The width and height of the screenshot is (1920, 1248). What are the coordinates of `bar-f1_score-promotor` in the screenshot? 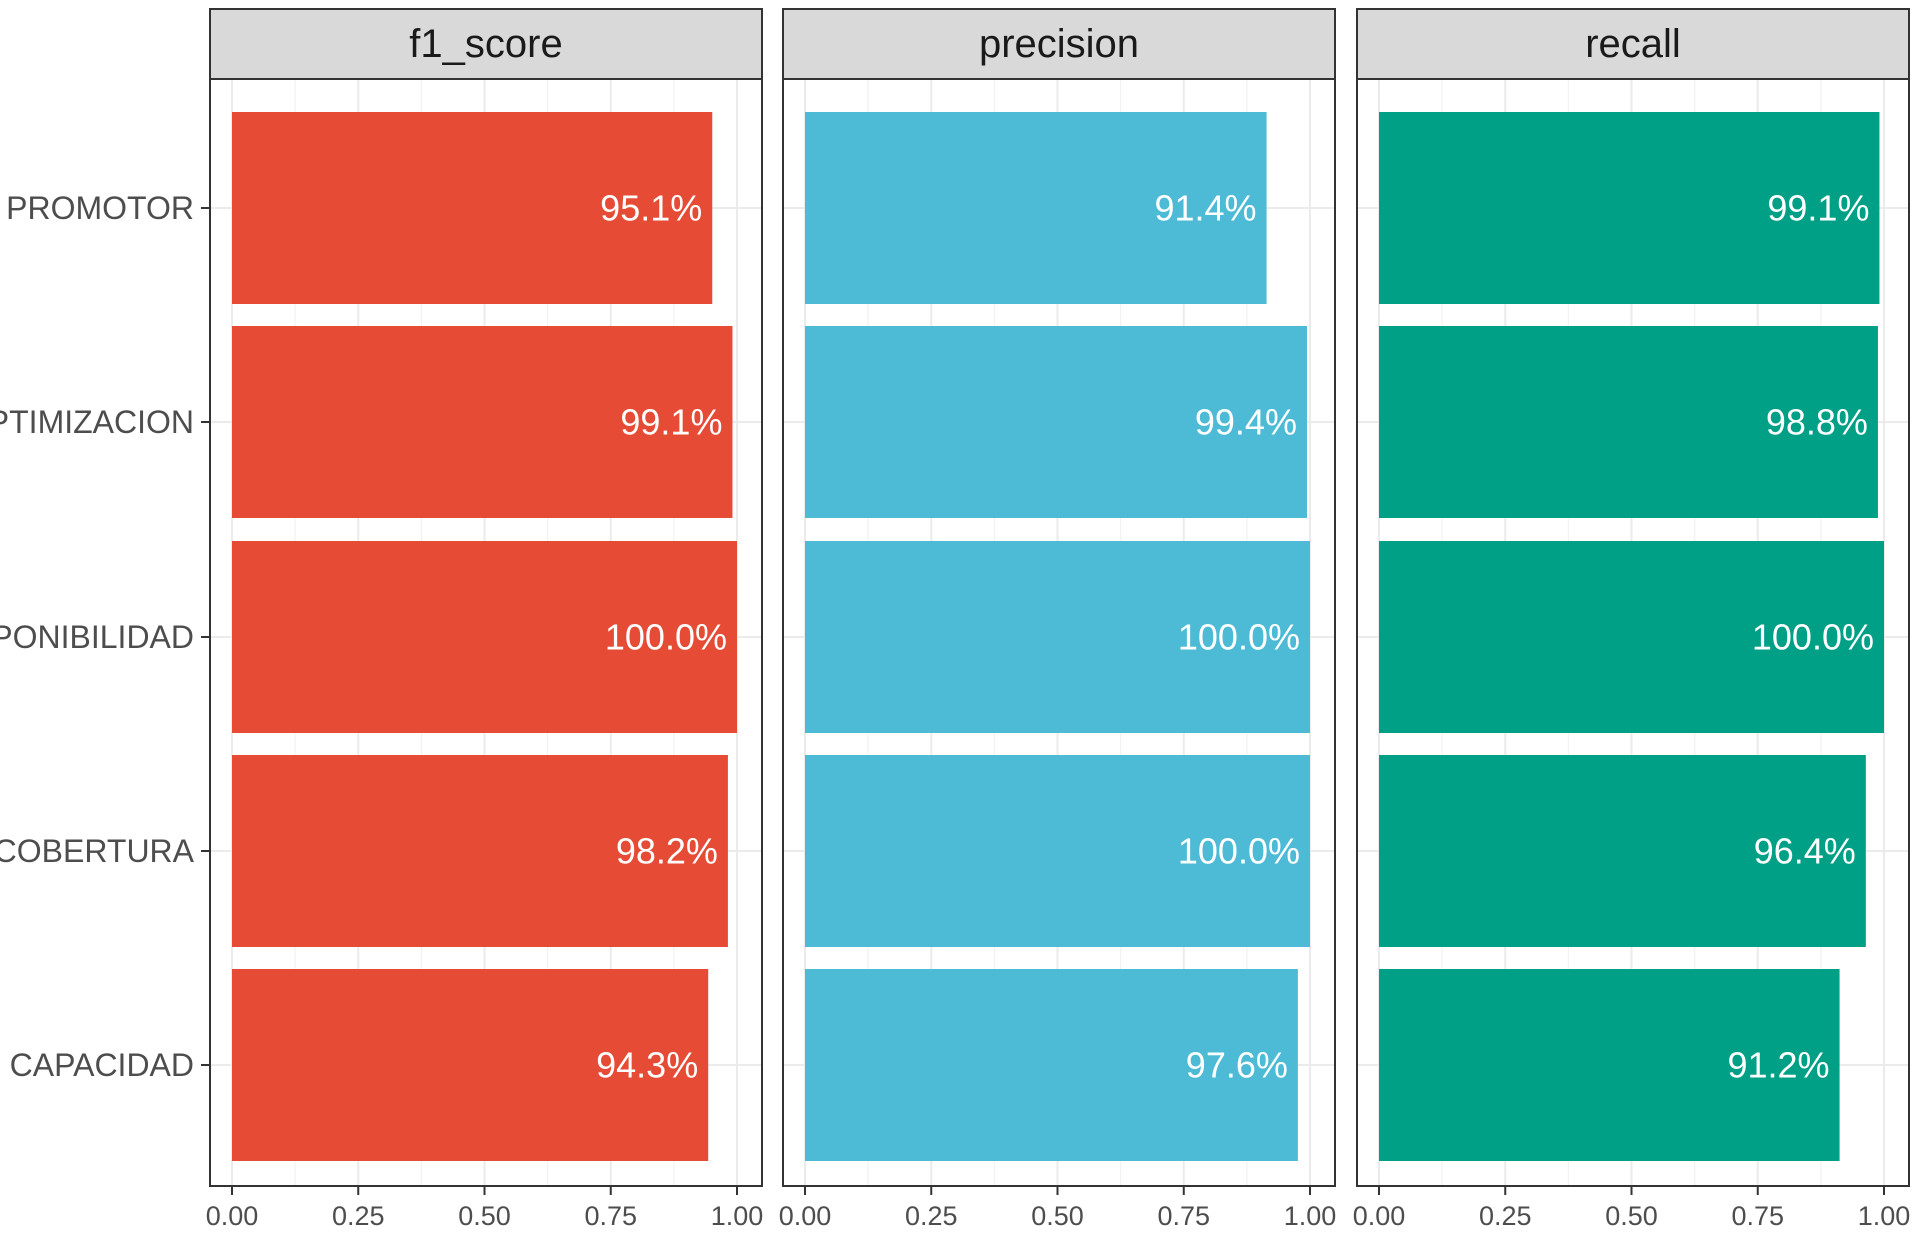 It's located at (472, 208).